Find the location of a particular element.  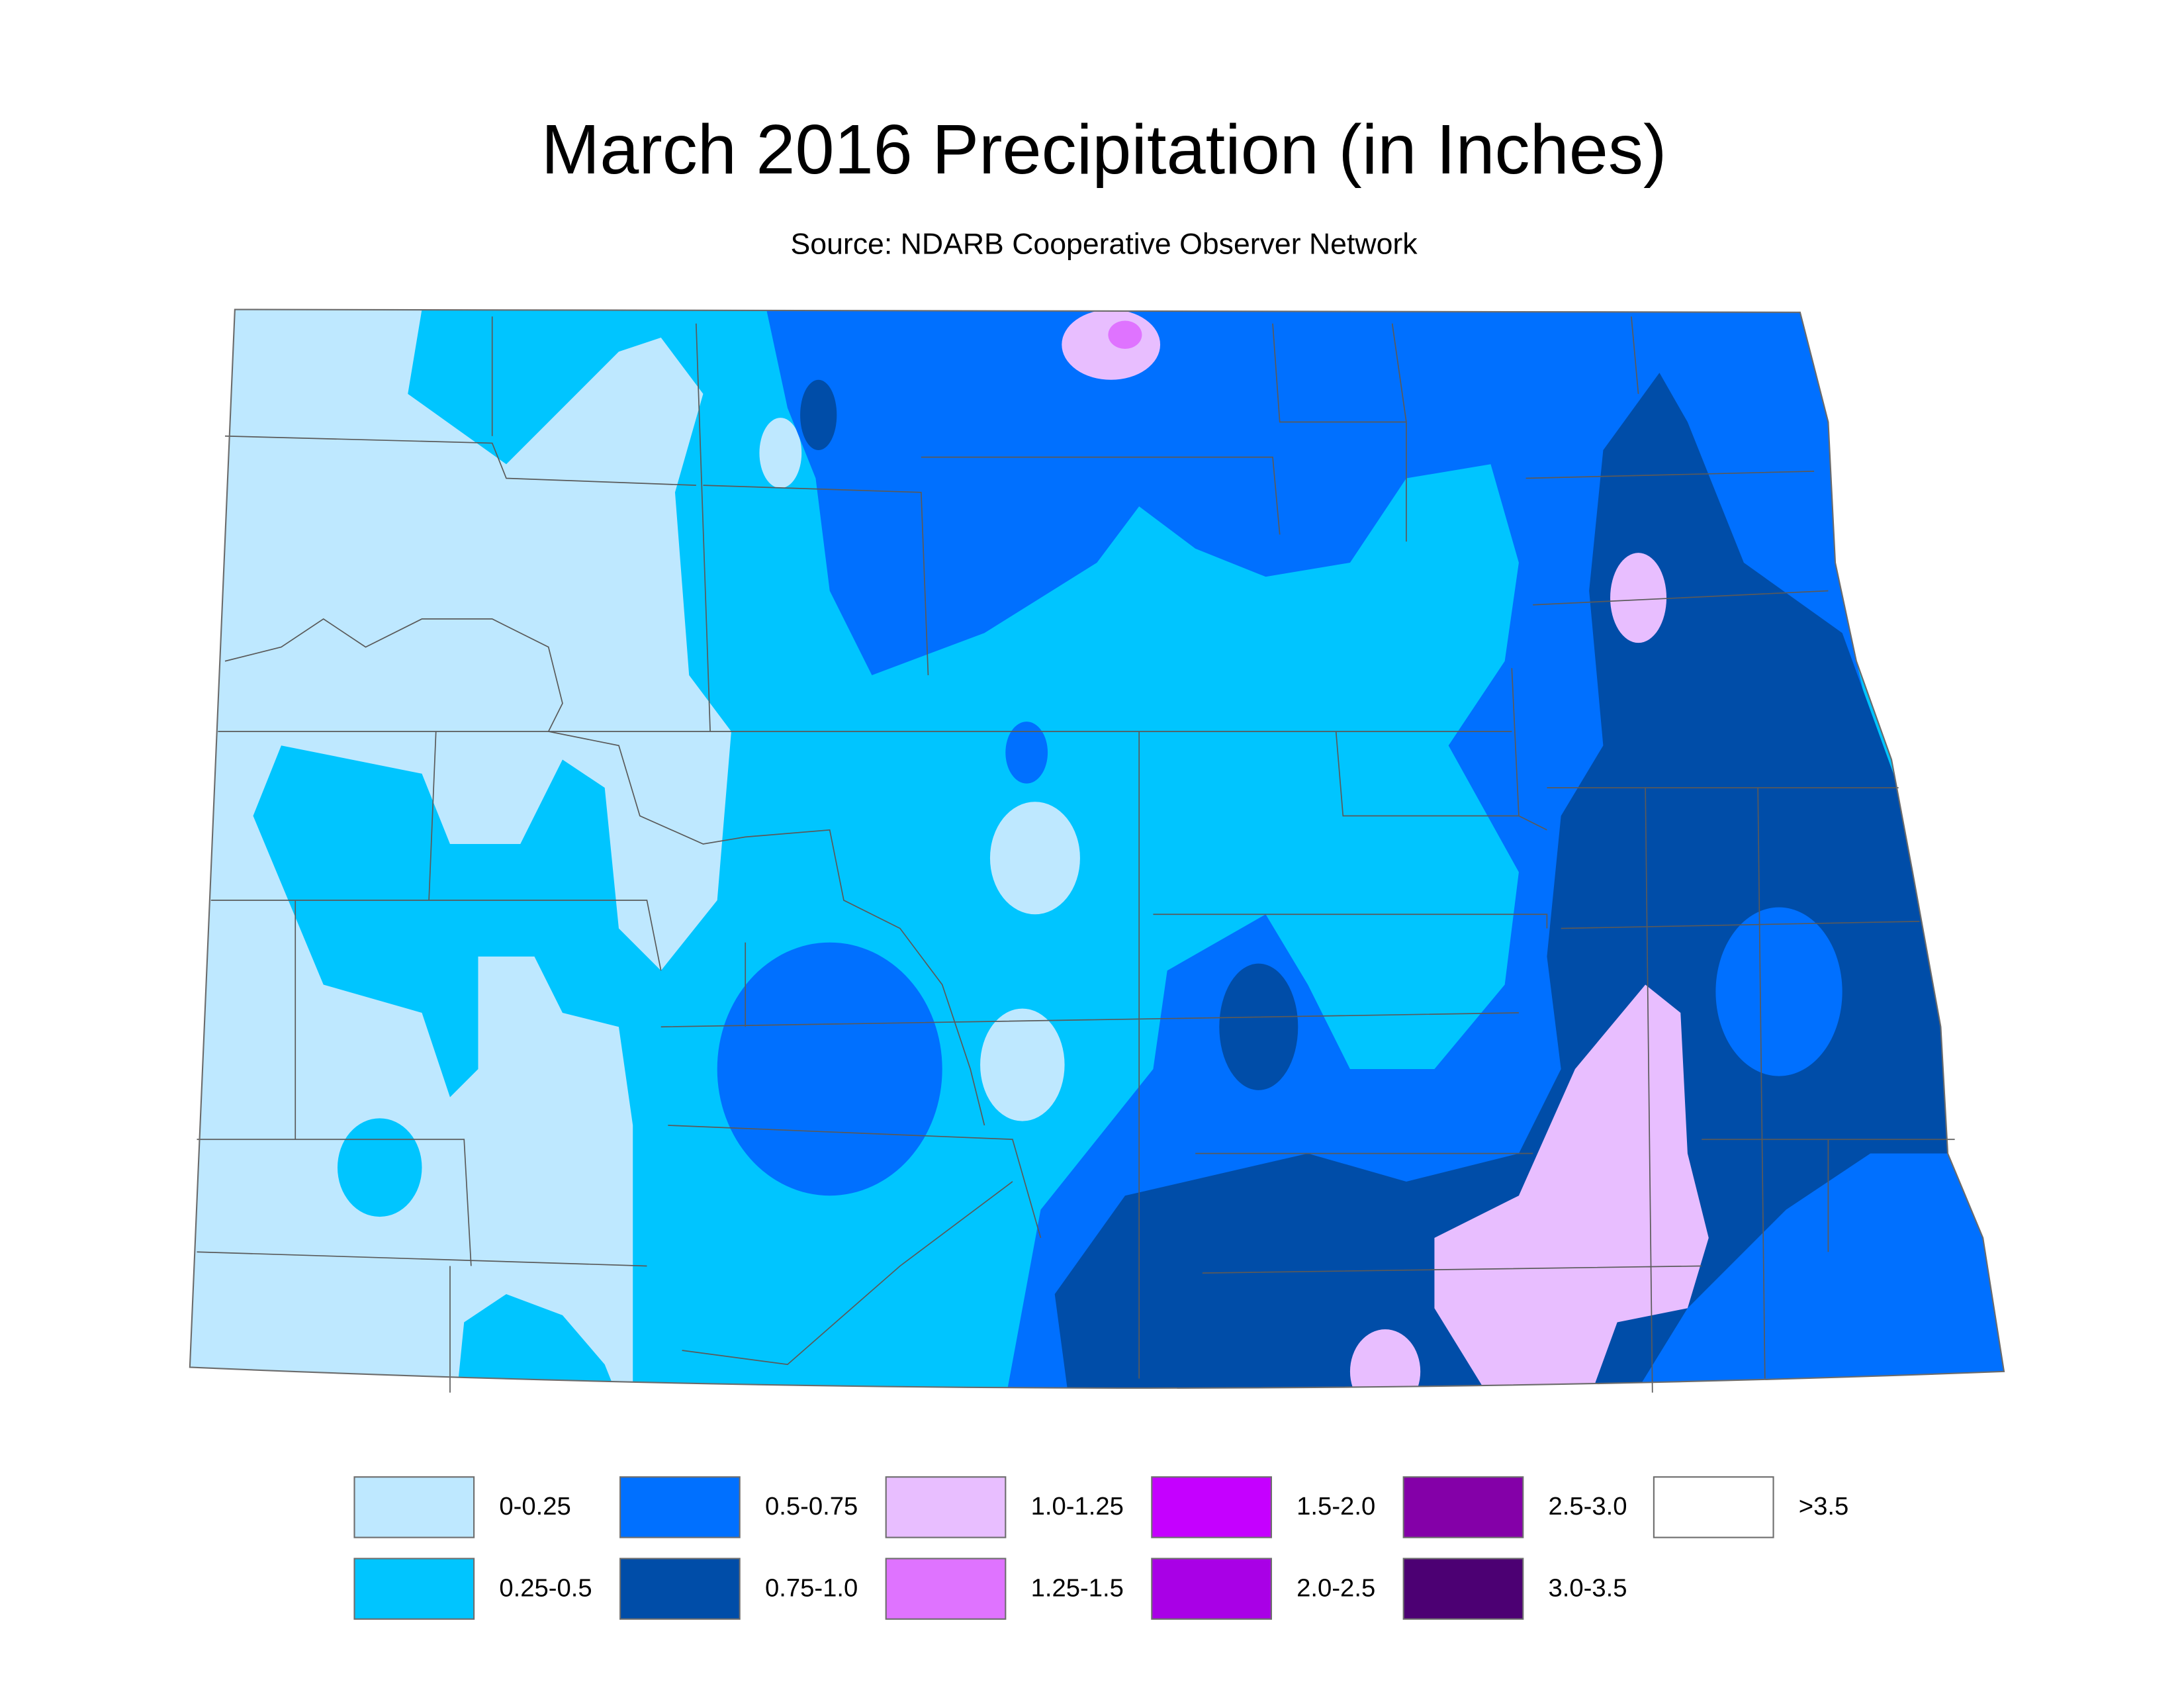

legend-label: 0.25-0.5 is located at coordinates (545, 1587).